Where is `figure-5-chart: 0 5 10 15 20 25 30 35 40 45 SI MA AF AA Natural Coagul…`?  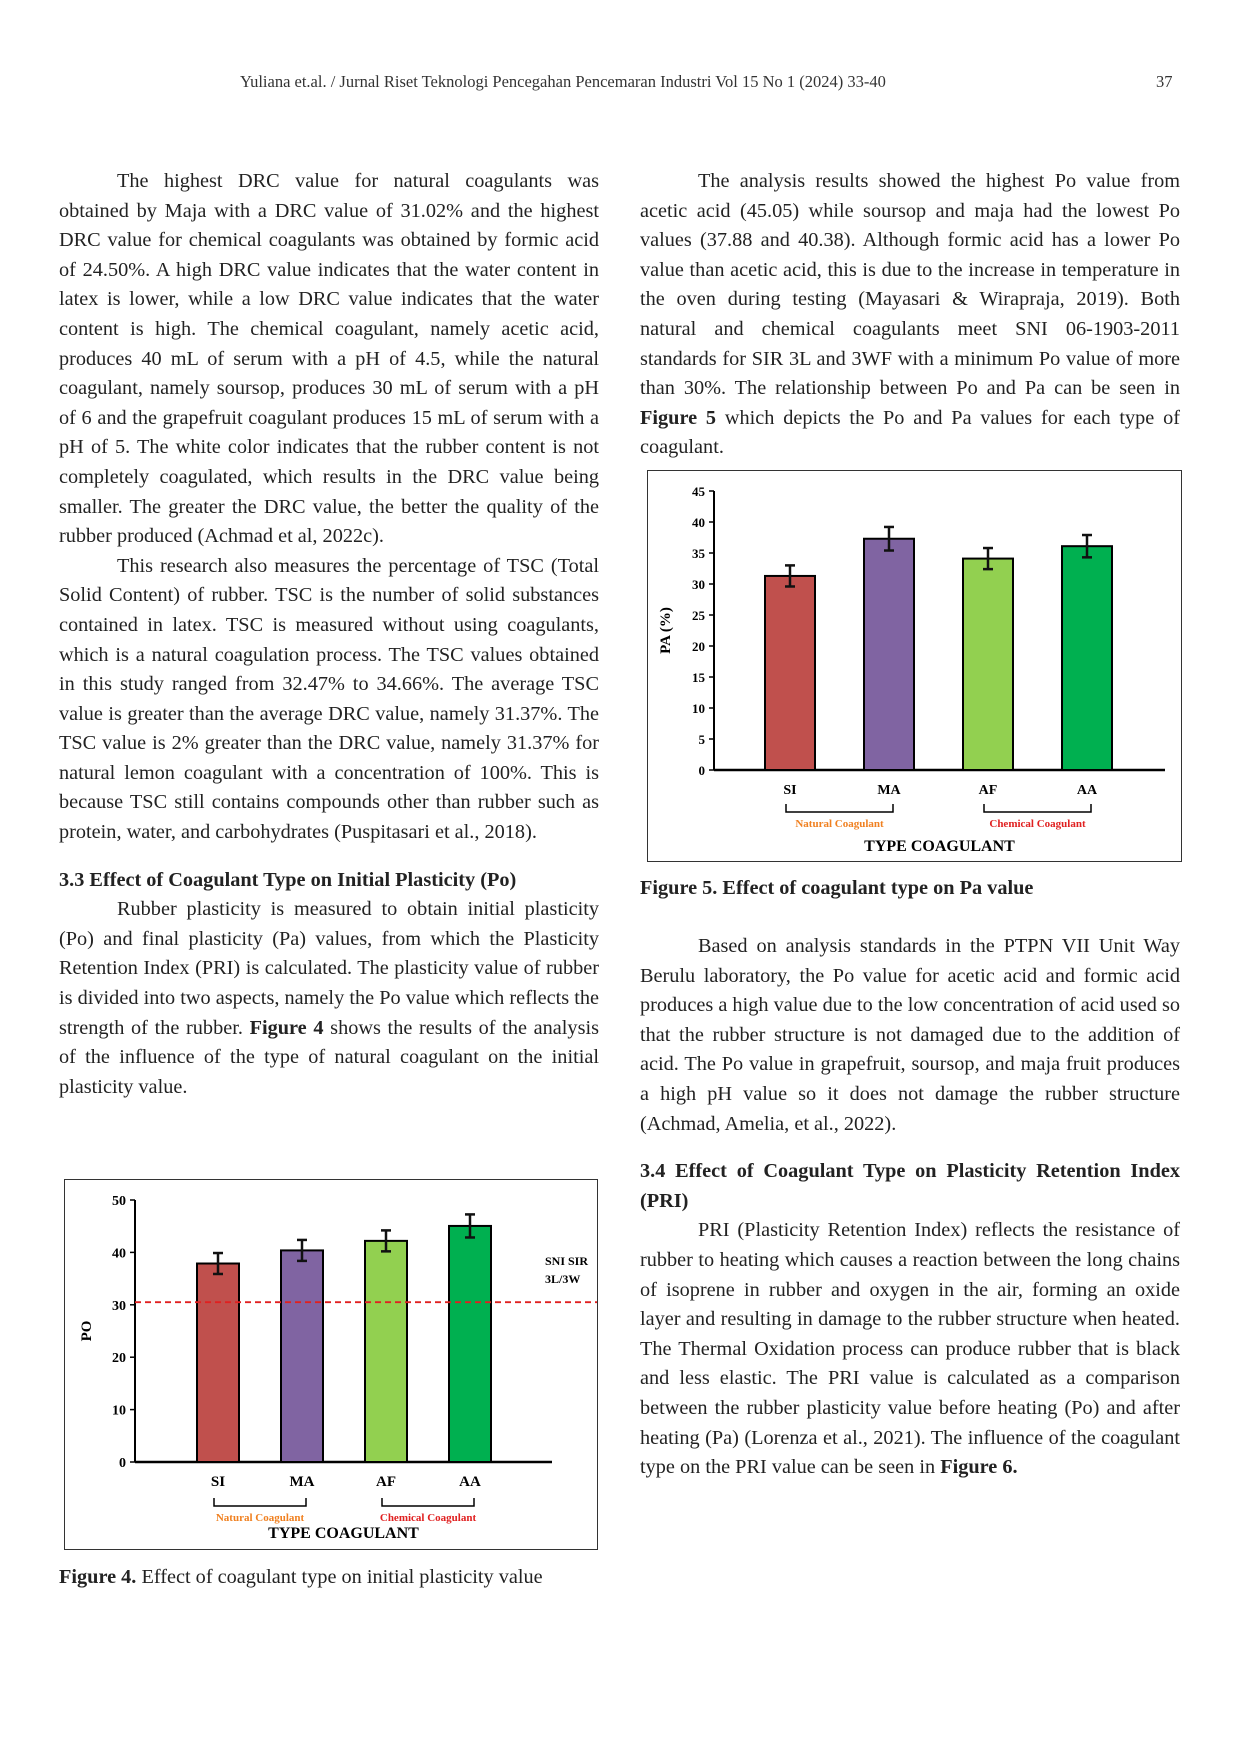
figure-5-chart: 0 5 10 15 20 25 30 35 40 45 SI MA AF AA Natural Coagul… is located at coordinates (911, 669).